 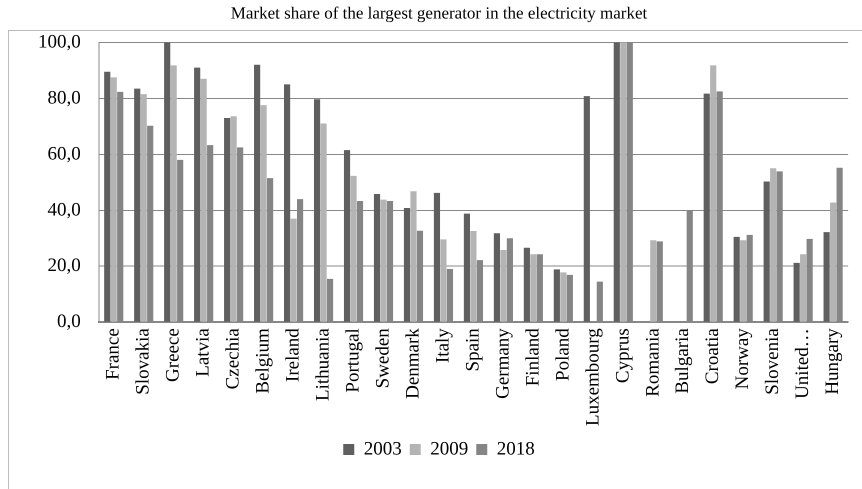 I want to click on x-tick-label: Denmark, so click(x=413, y=363).